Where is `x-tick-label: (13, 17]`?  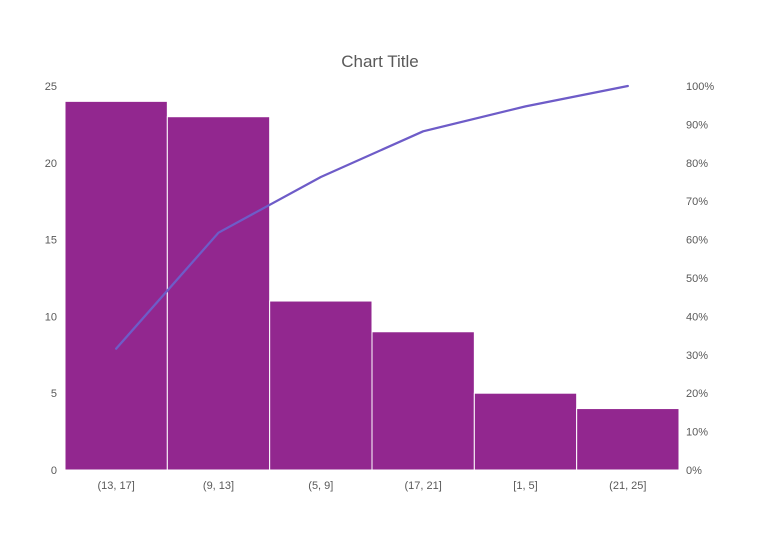 x-tick-label: (13, 17] is located at coordinates (116, 486).